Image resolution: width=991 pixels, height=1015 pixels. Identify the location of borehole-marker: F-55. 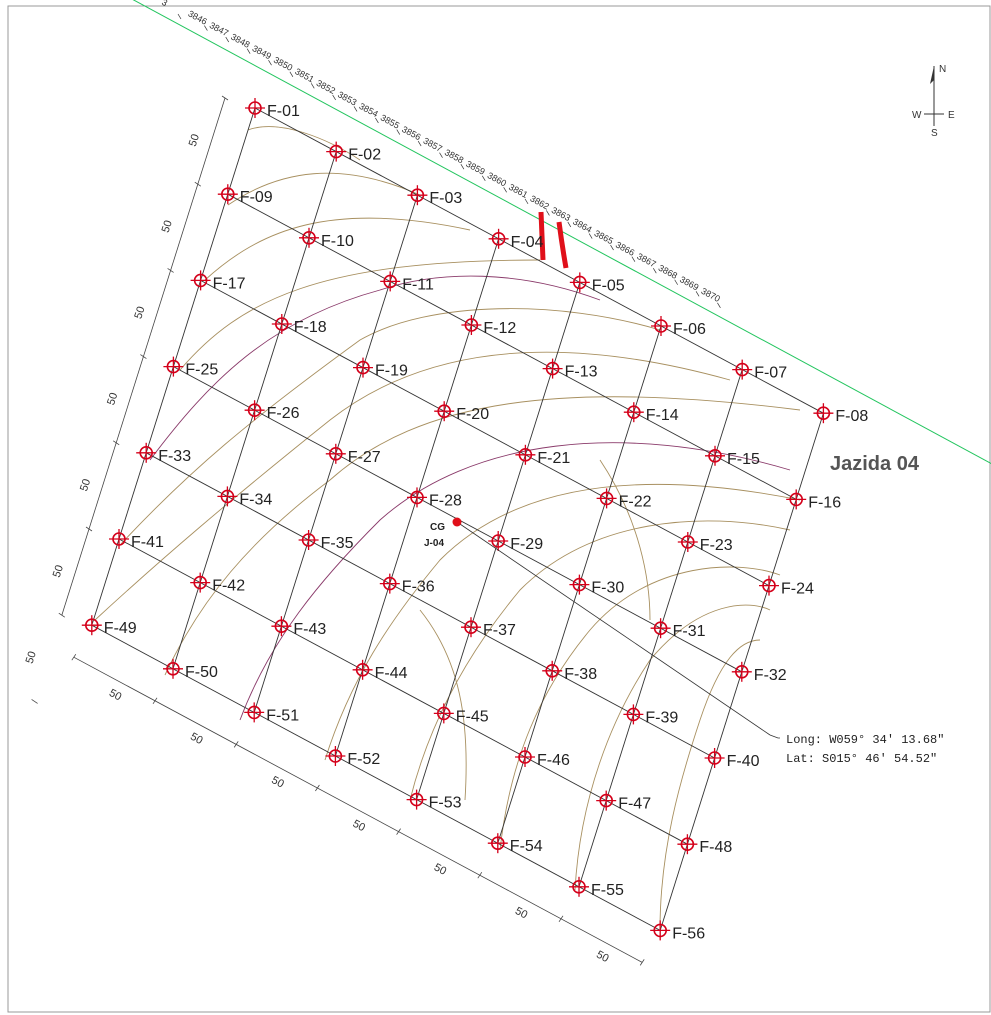
(596, 887).